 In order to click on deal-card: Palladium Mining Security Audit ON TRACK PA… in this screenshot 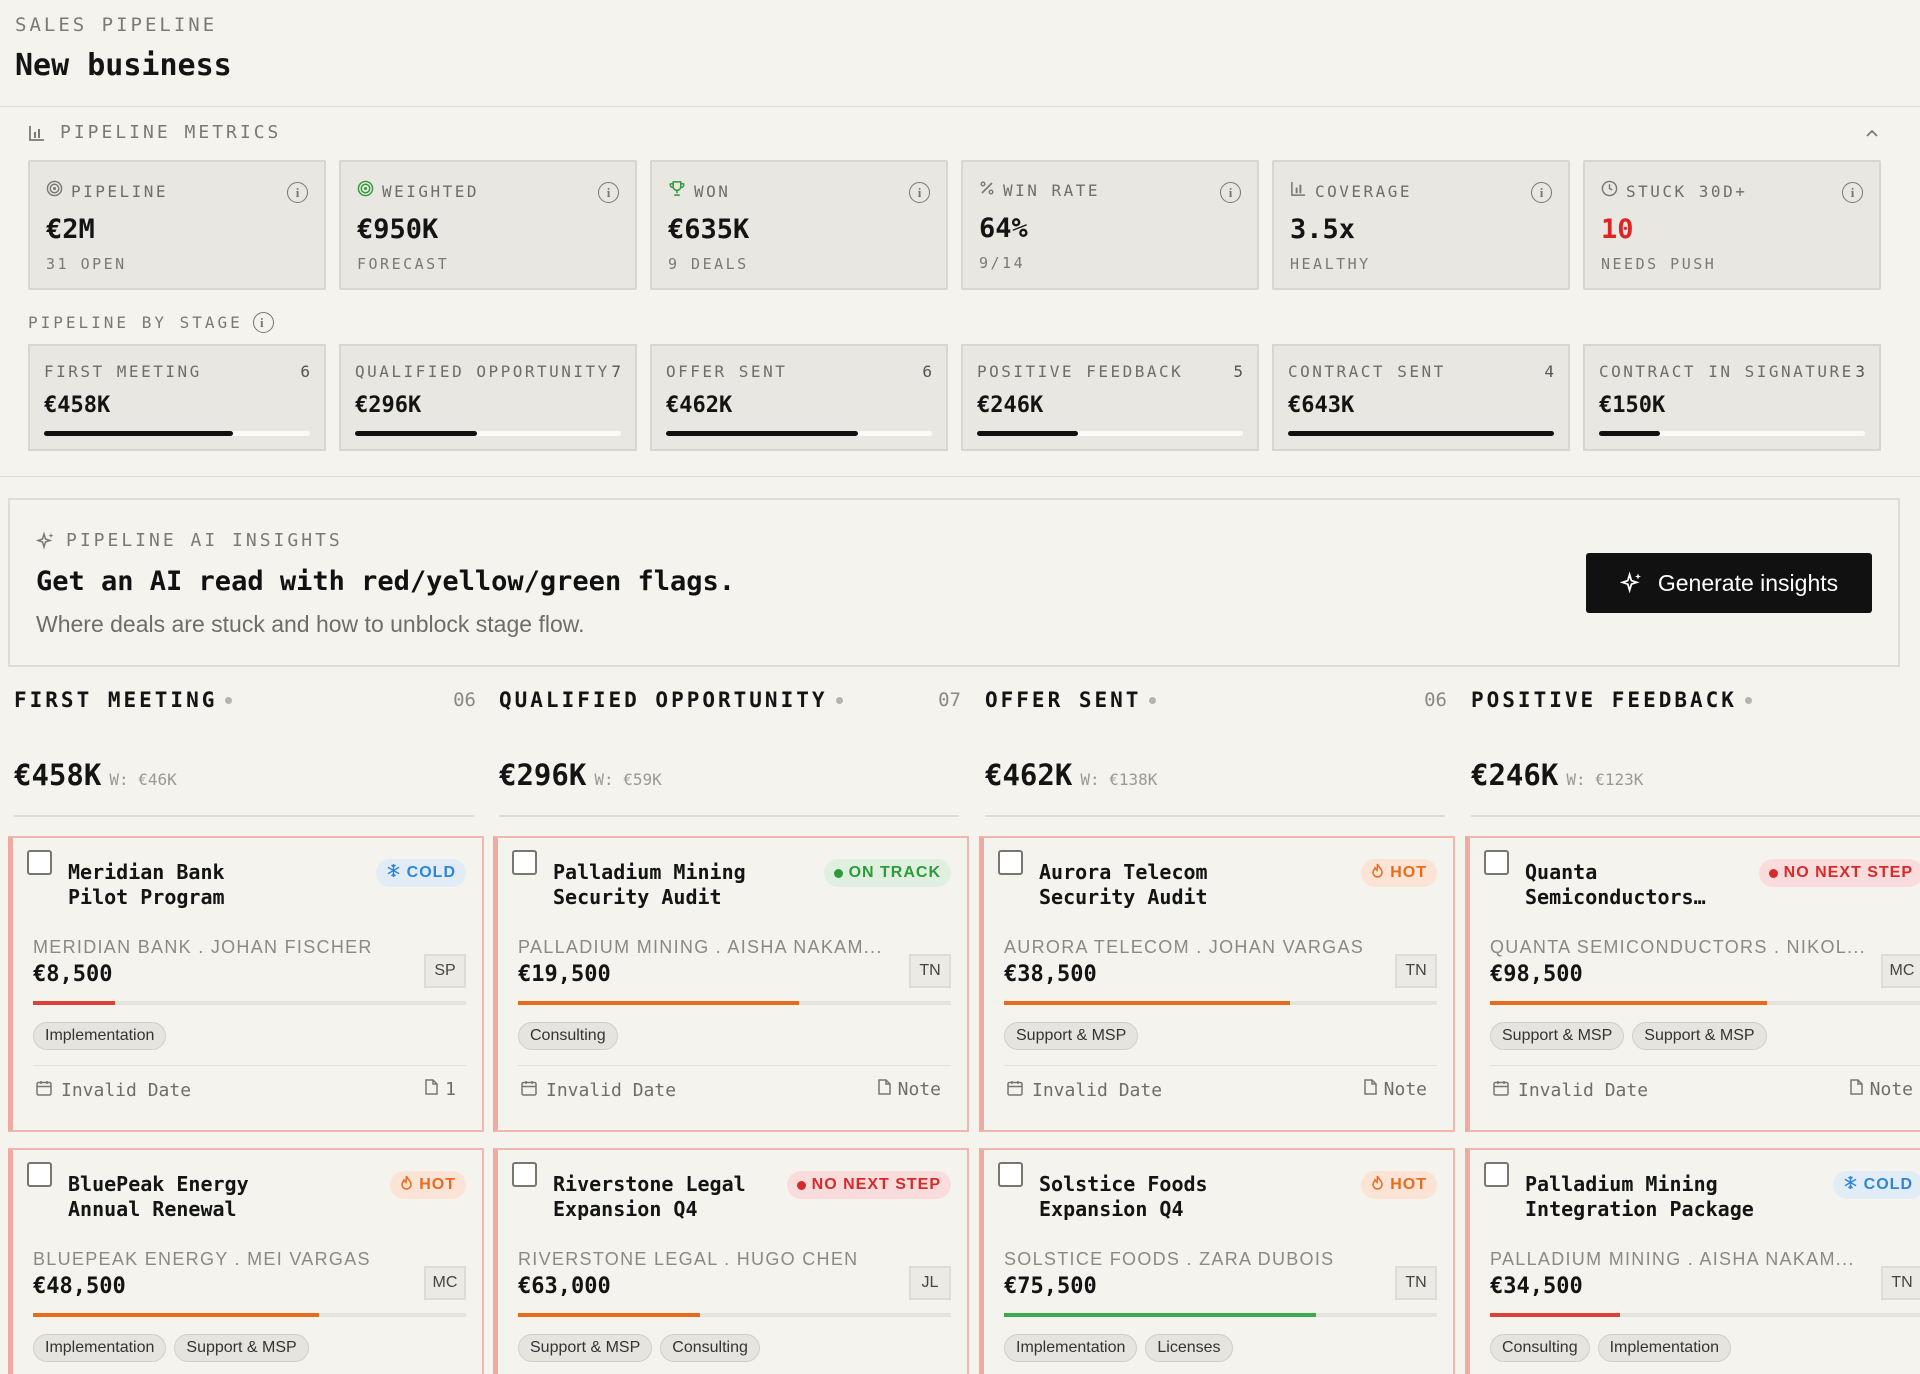, I will do `click(731, 984)`.